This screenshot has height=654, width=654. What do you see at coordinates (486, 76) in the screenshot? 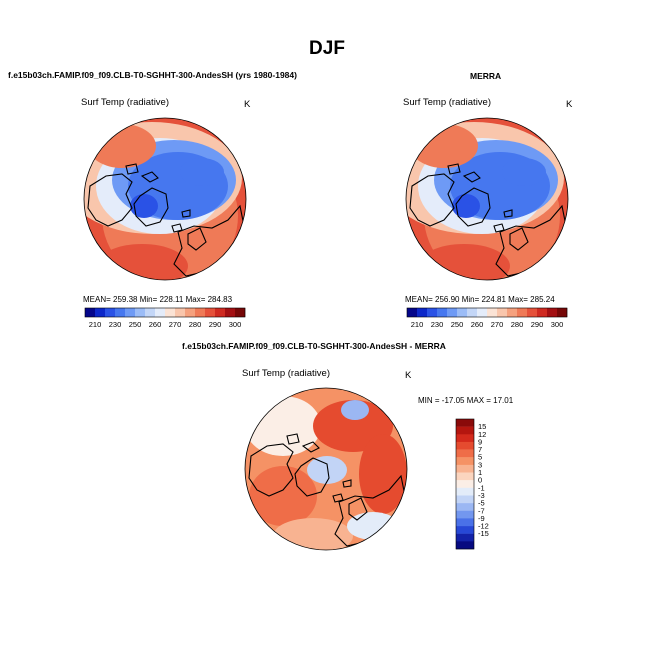
I see `panel-obs-header: MERRA` at bounding box center [486, 76].